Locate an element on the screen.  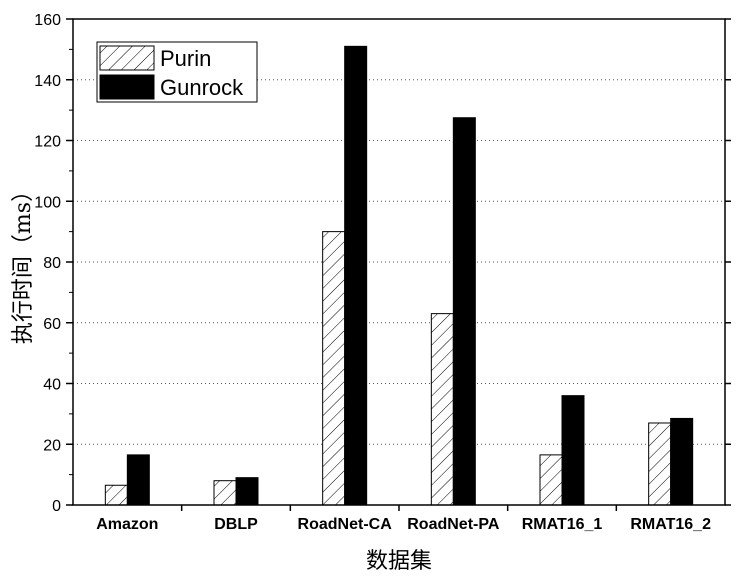
legend-swatch-gunrock is located at coordinates (127, 87).